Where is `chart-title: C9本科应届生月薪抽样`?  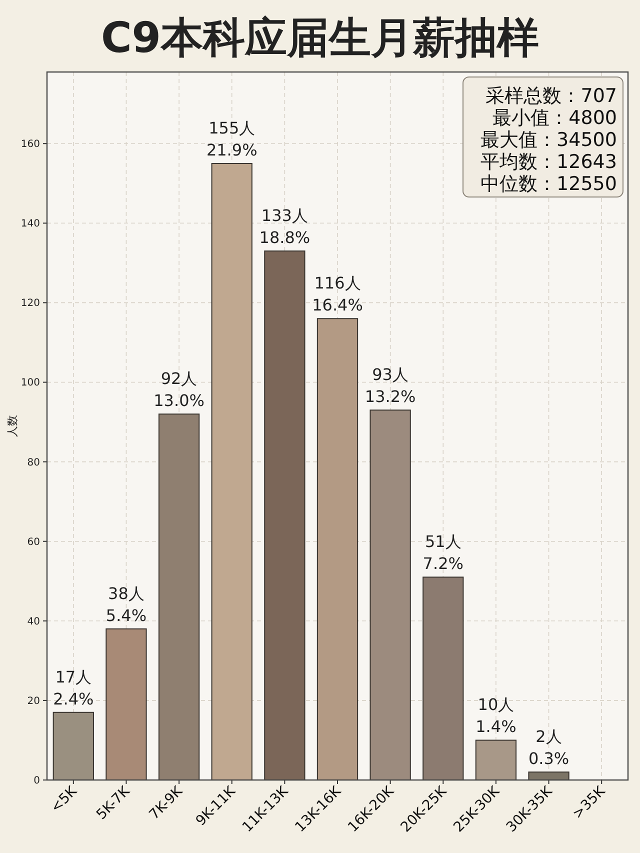 chart-title: C9本科应届生月薪抽样 is located at coordinates (320, 37).